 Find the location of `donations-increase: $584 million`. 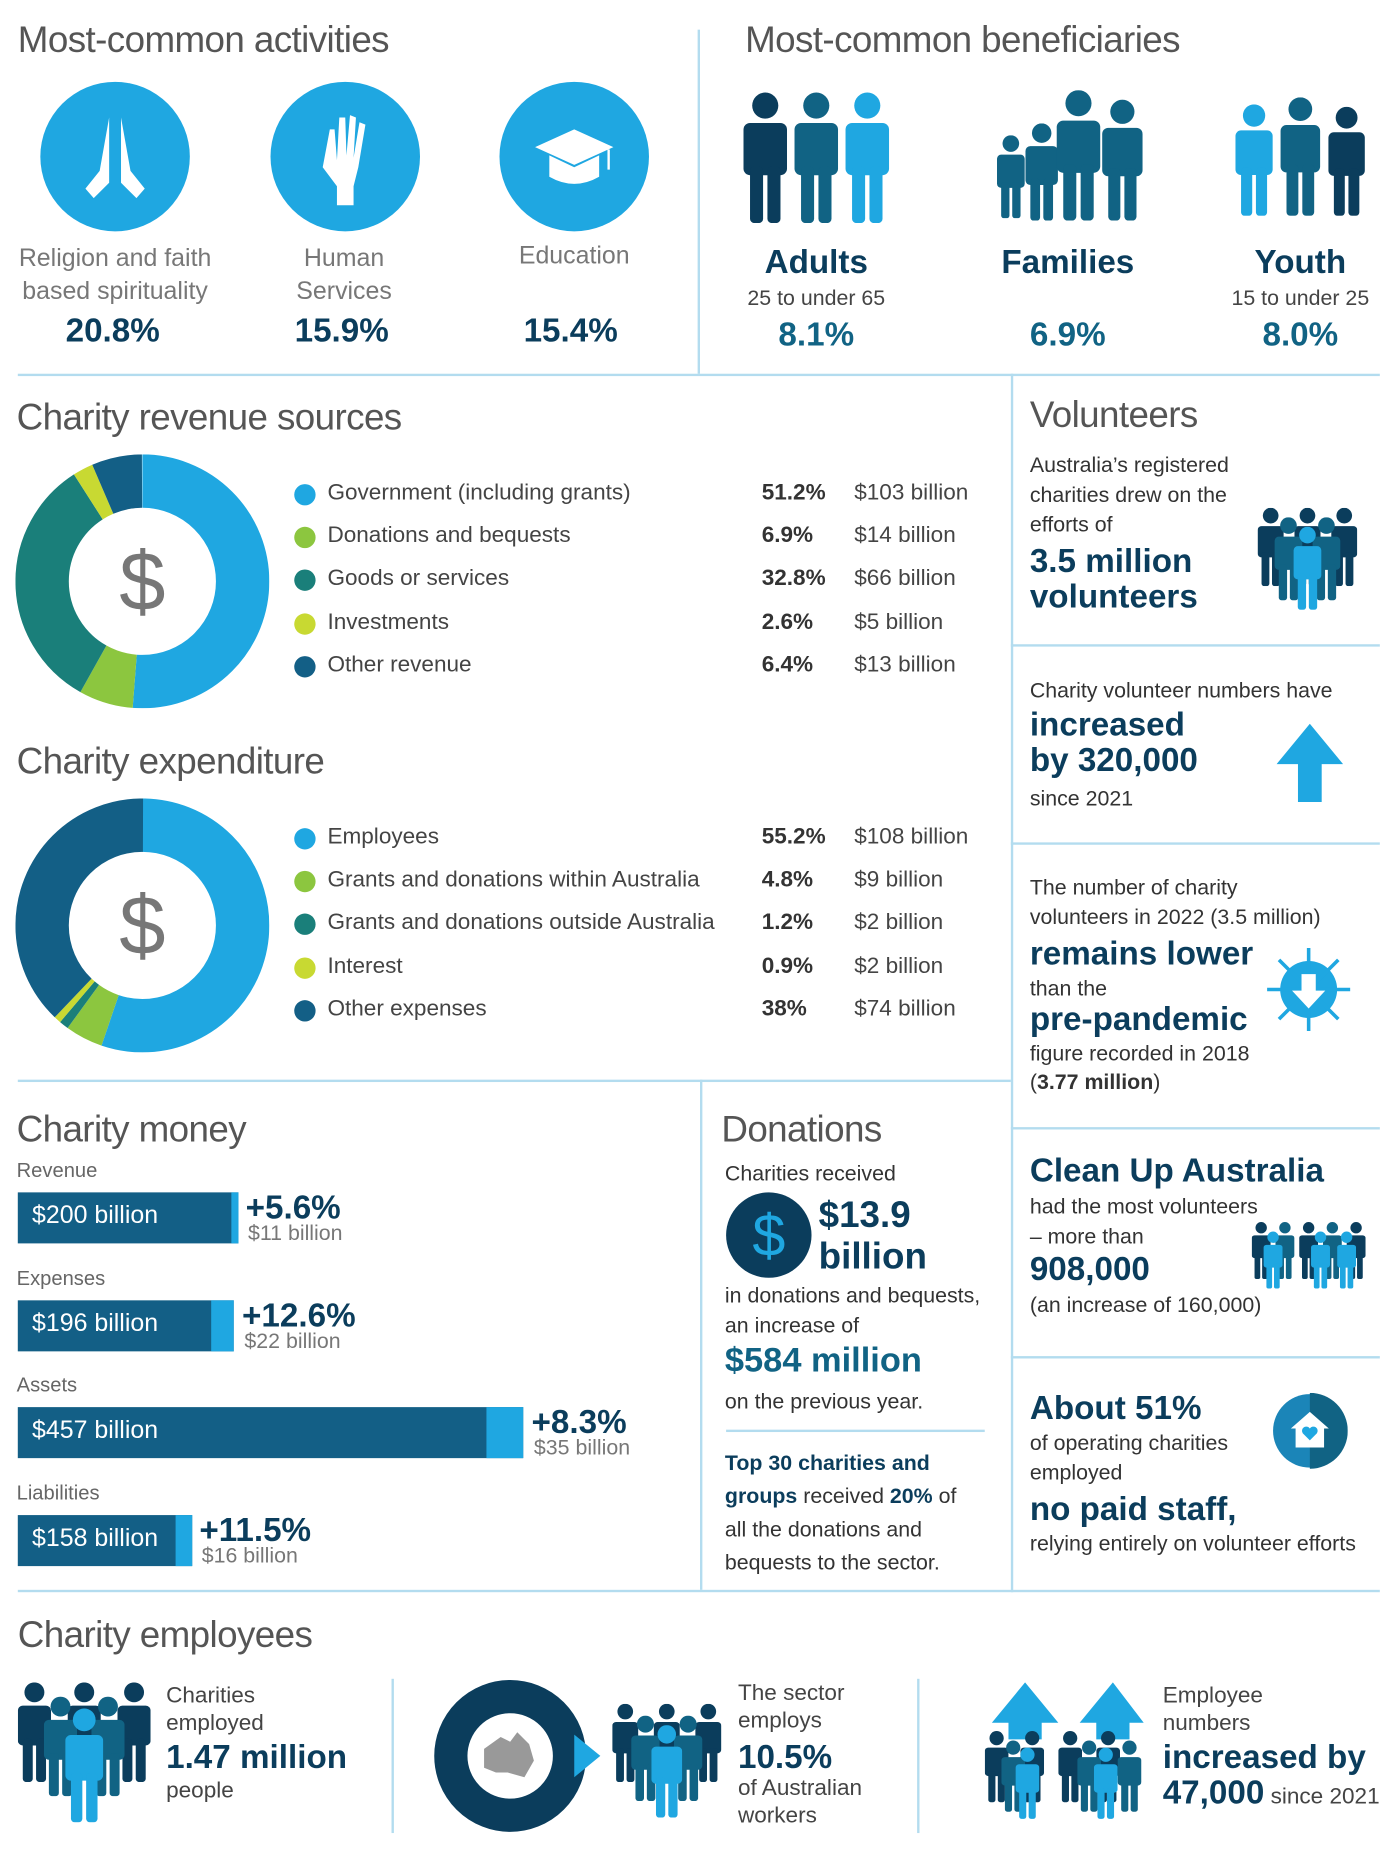

donations-increase: $584 million is located at coordinates (823, 1360).